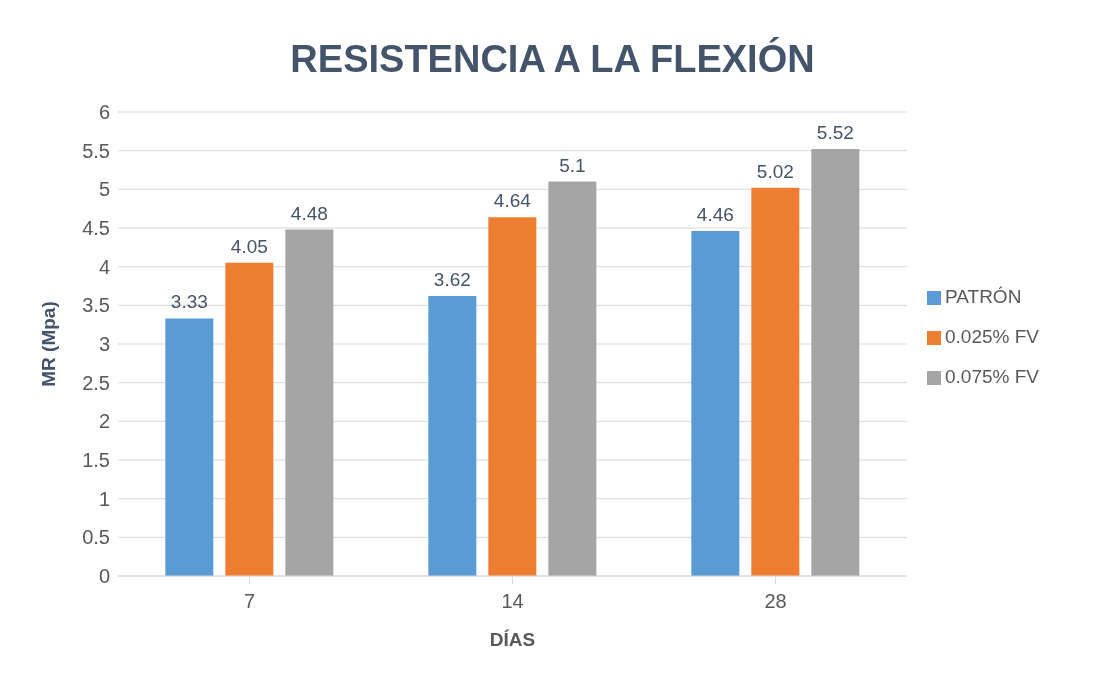 This screenshot has height=674, width=1105. I want to click on y-tick-label: 5, so click(104, 189).